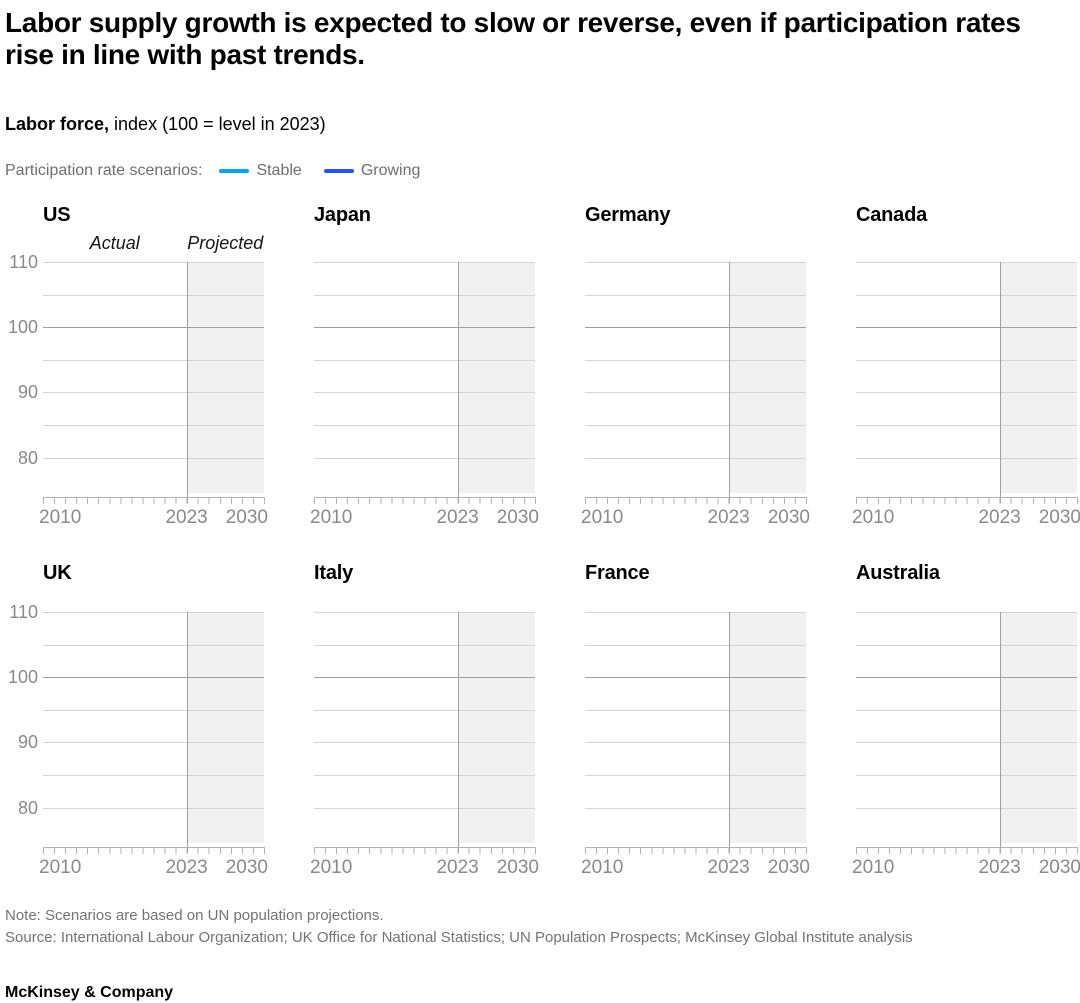 This screenshot has width=1080, height=1003. I want to click on mckinsey-brand: McKinsey & Company, so click(89, 992).